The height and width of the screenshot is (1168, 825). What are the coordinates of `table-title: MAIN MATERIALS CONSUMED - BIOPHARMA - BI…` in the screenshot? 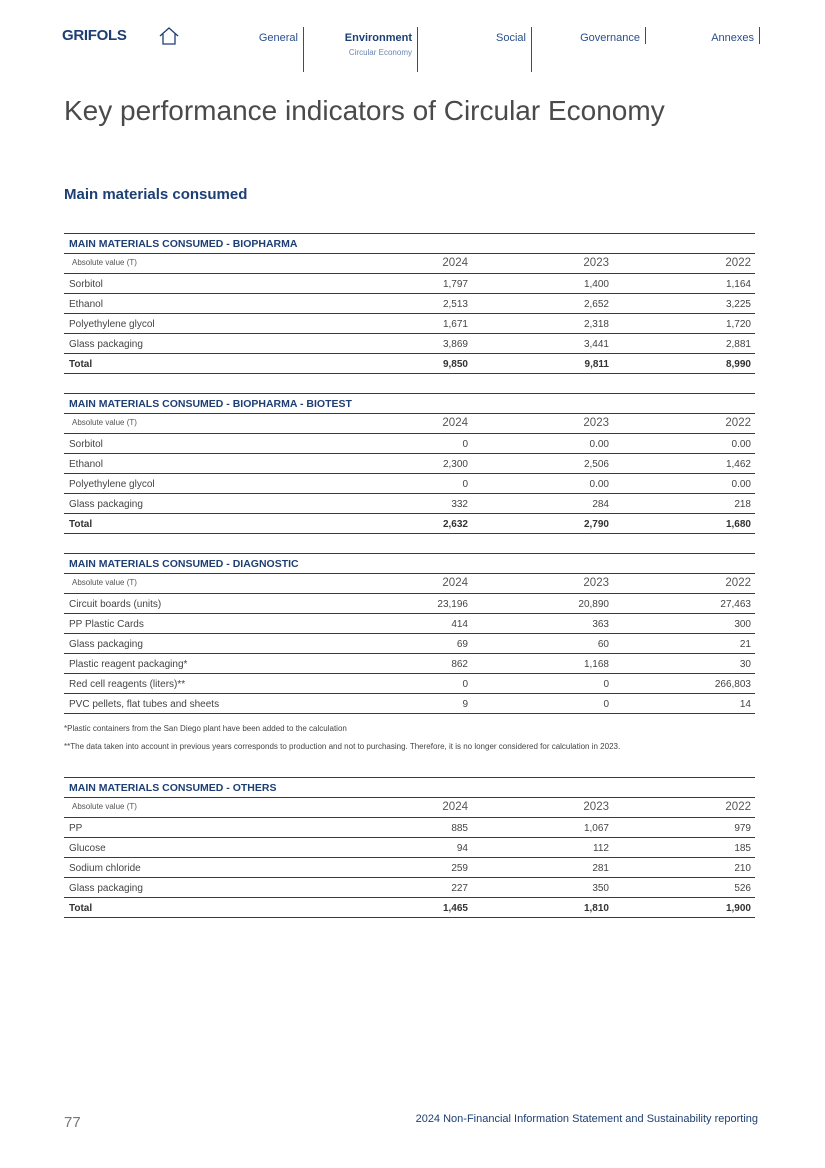 It's located at (409, 403).